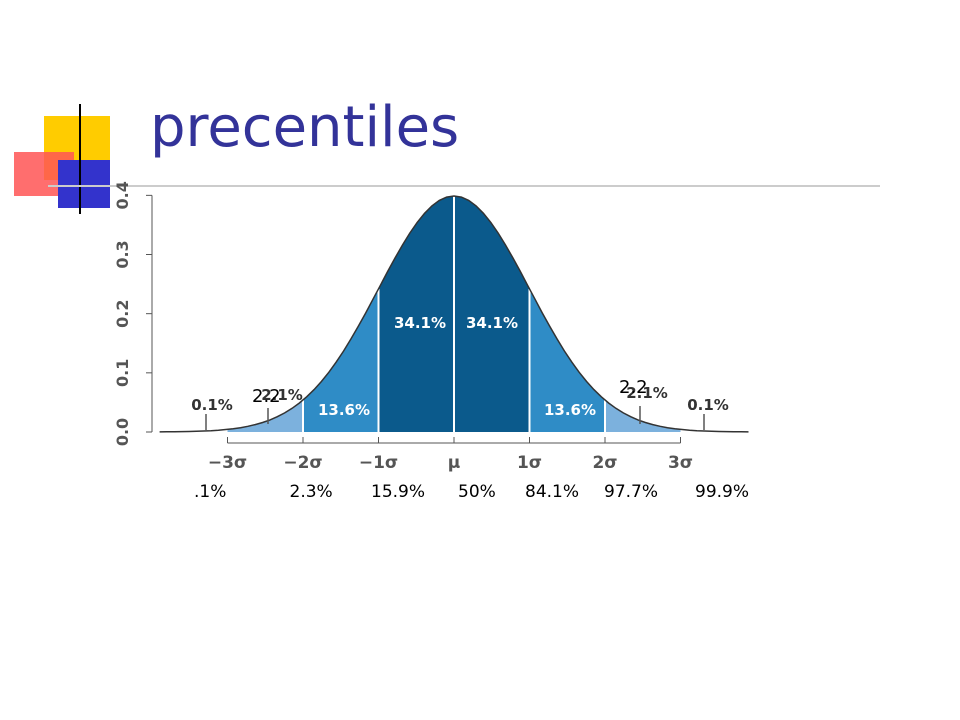 The image size is (960, 720). Describe the element at coordinates (477, 492) in the screenshot. I see `percentile-label: 50%` at that location.